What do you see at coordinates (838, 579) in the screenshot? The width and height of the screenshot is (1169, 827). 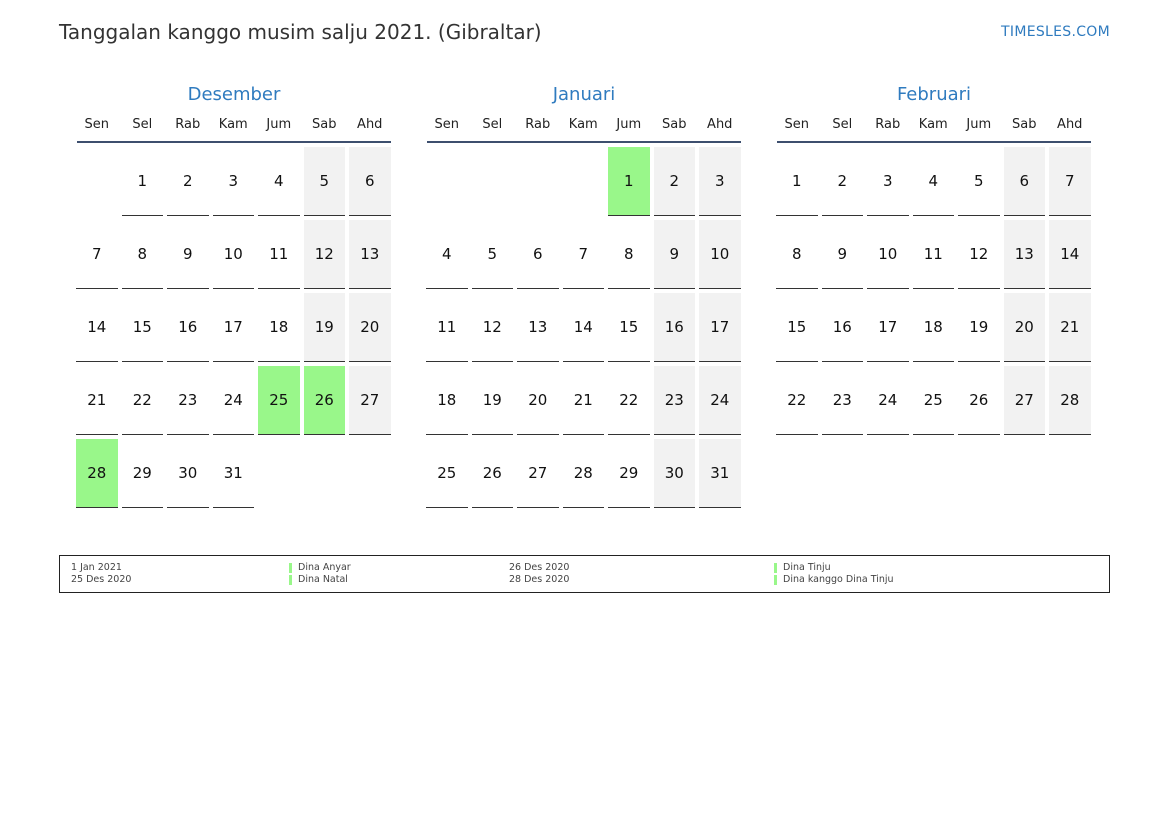 I see `legend-holiday-name: Dina kanggo Dina Tinju` at bounding box center [838, 579].